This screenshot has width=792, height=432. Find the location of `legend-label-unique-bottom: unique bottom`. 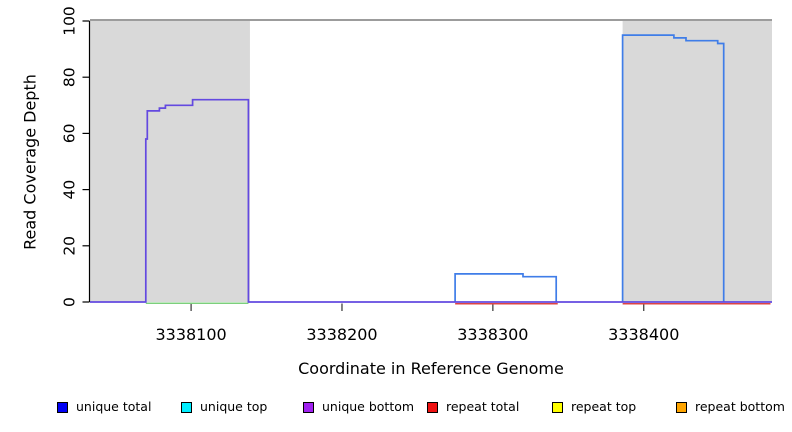

legend-label-unique-bottom: unique bottom is located at coordinates (368, 406).